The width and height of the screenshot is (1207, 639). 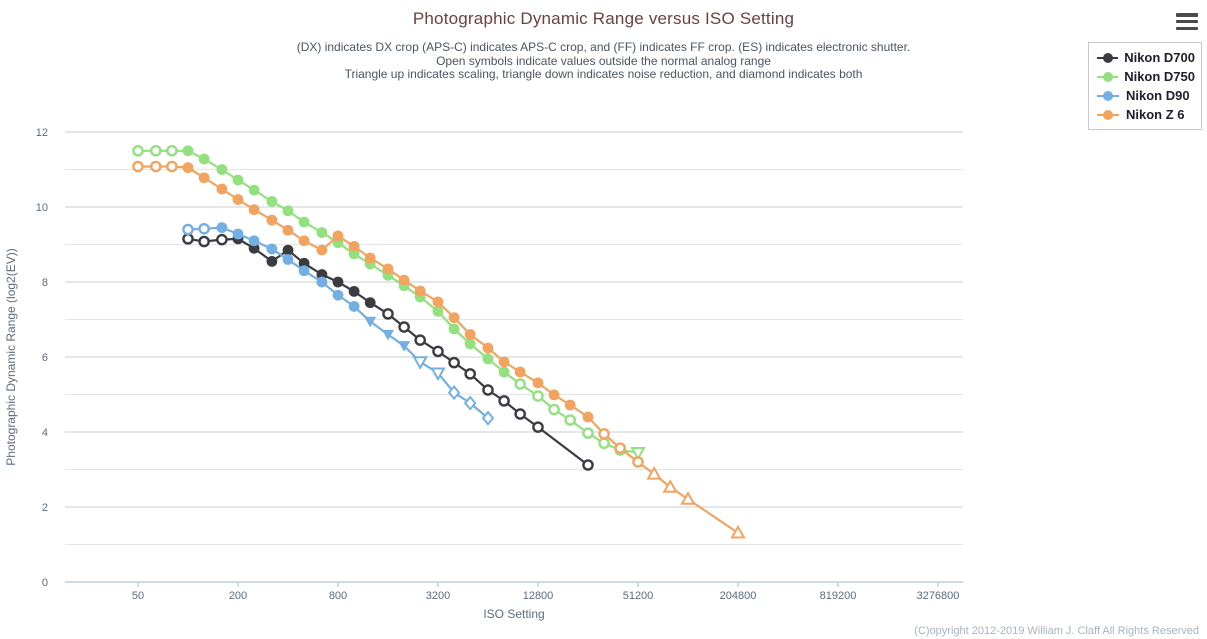 I want to click on series-nikon-d90, so click(x=338, y=324).